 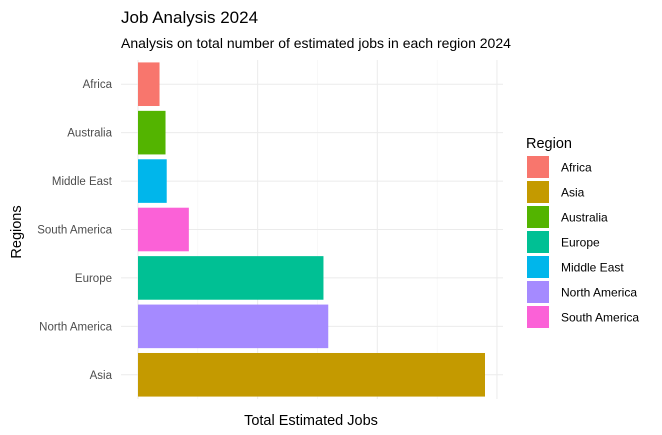 I want to click on legend-label-europe: Europe, so click(x=580, y=243).